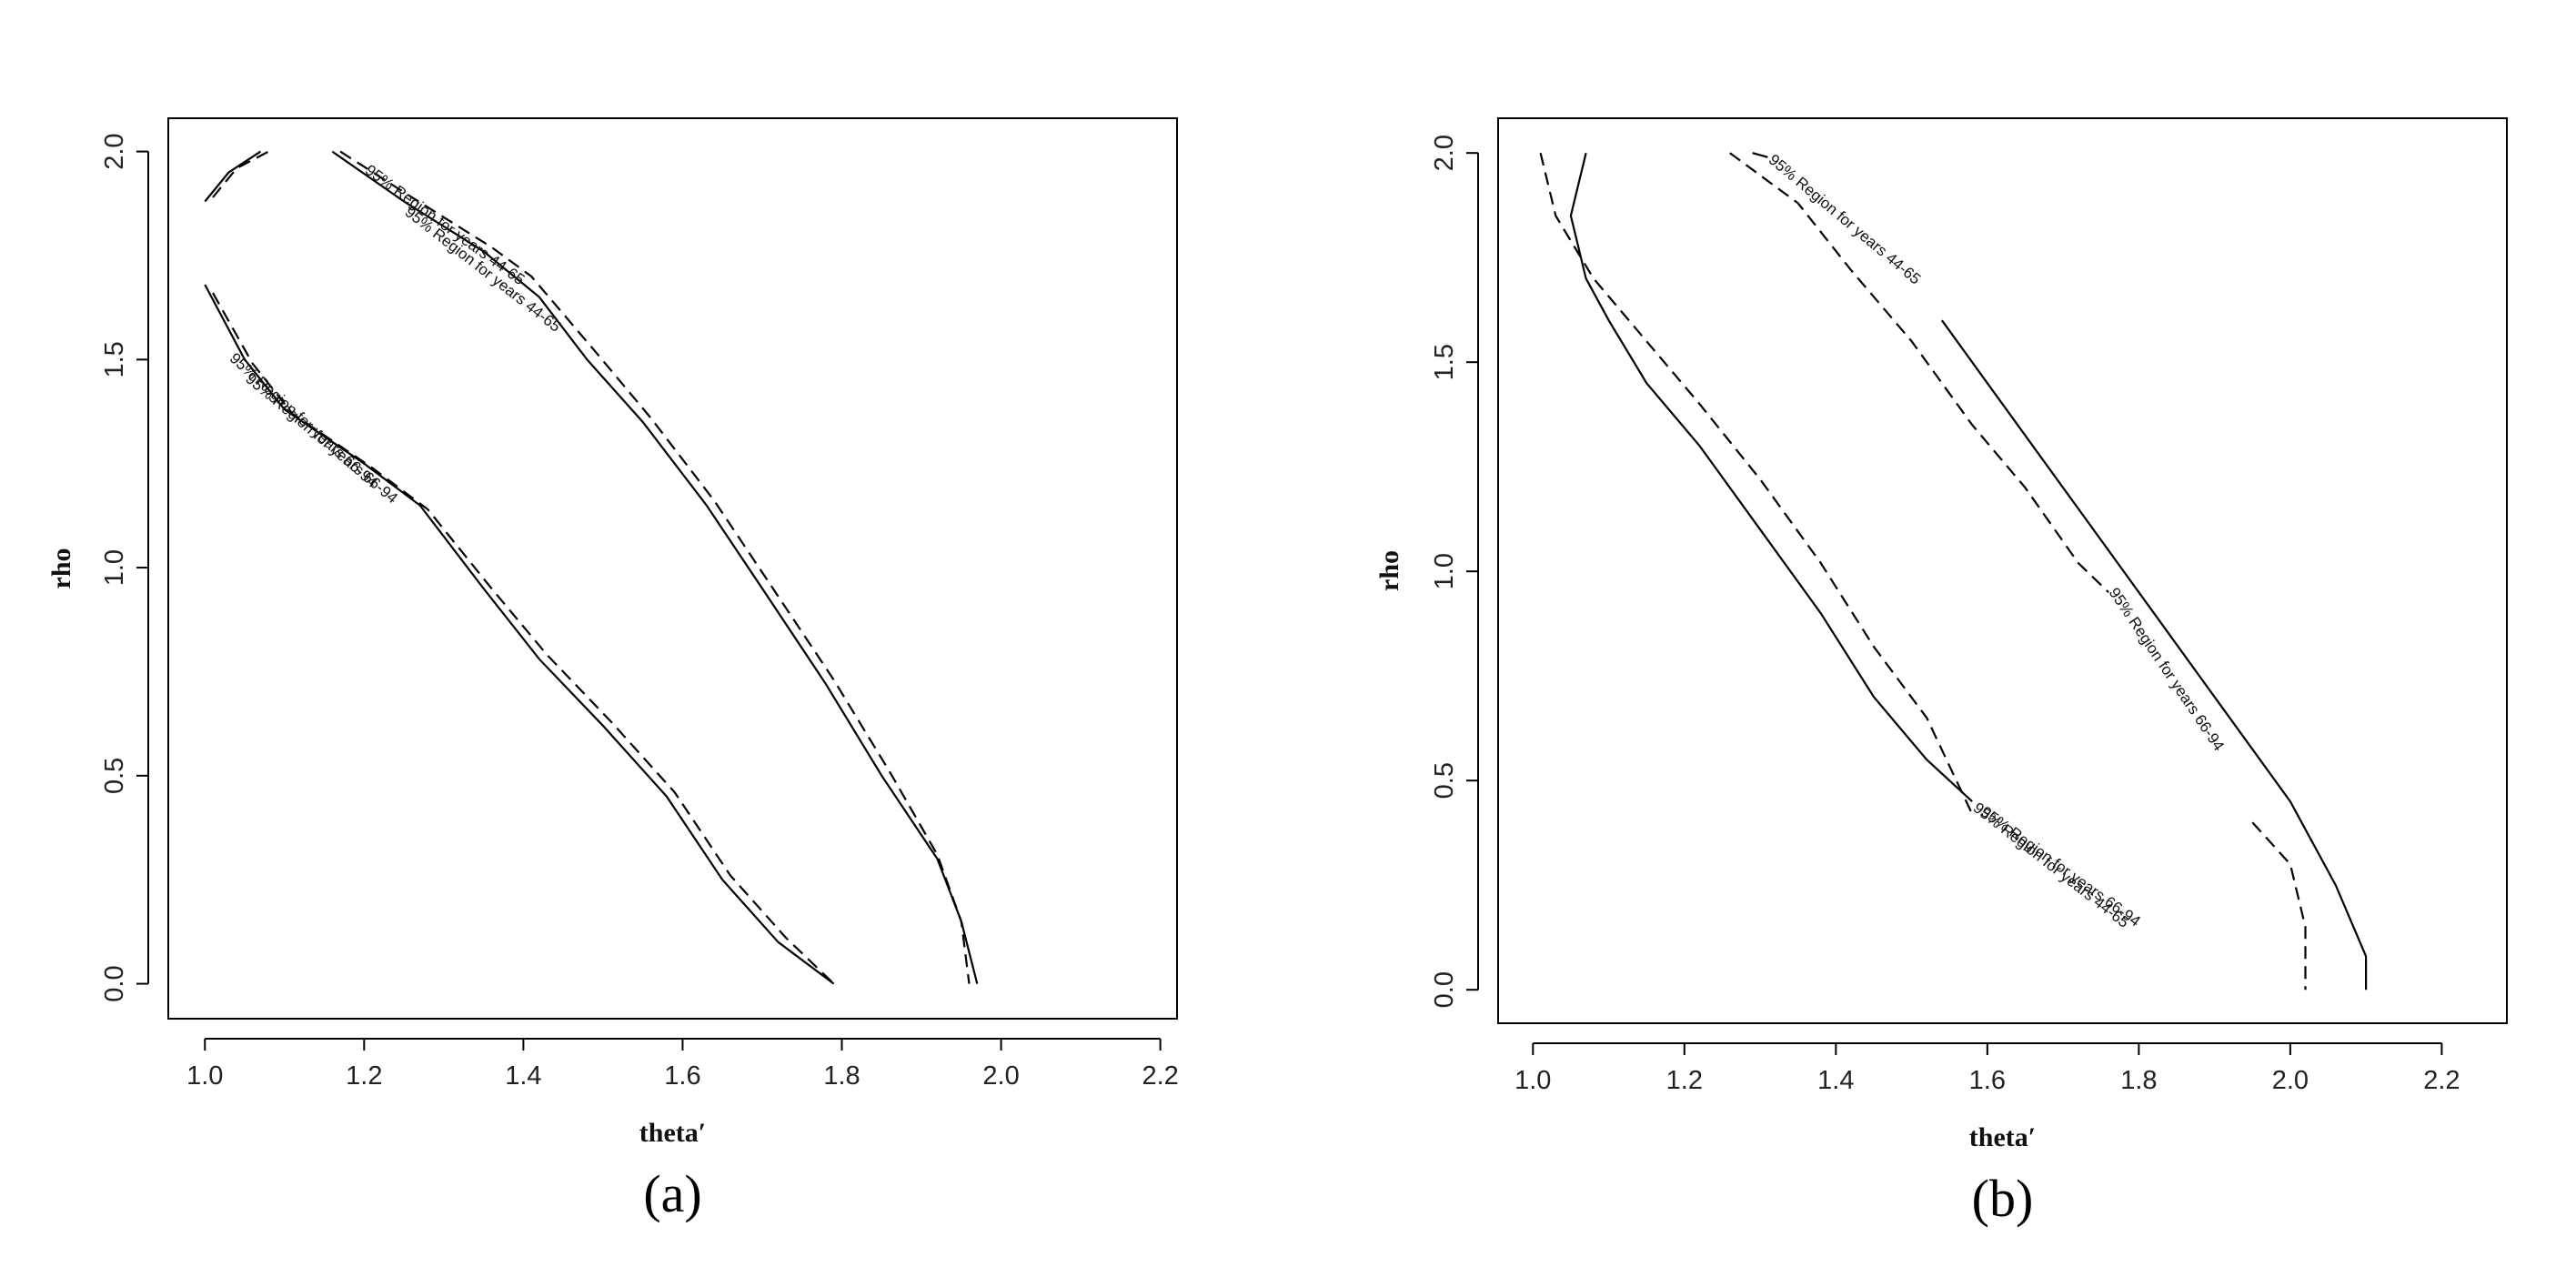 This screenshot has width=2576, height=1277. I want to click on caption: (b), so click(2003, 1198).